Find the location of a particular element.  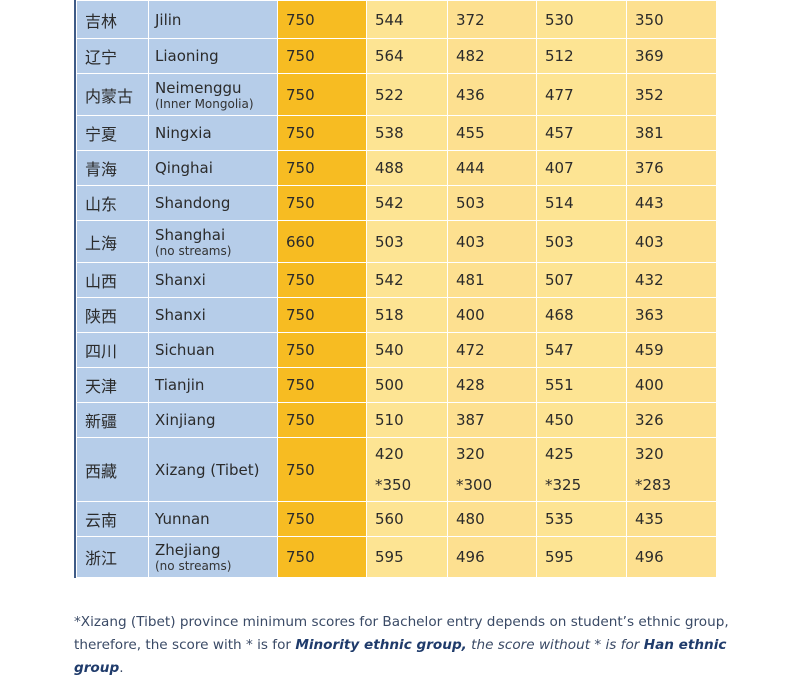

province-name-cn: 西藏 is located at coordinates (112, 469).